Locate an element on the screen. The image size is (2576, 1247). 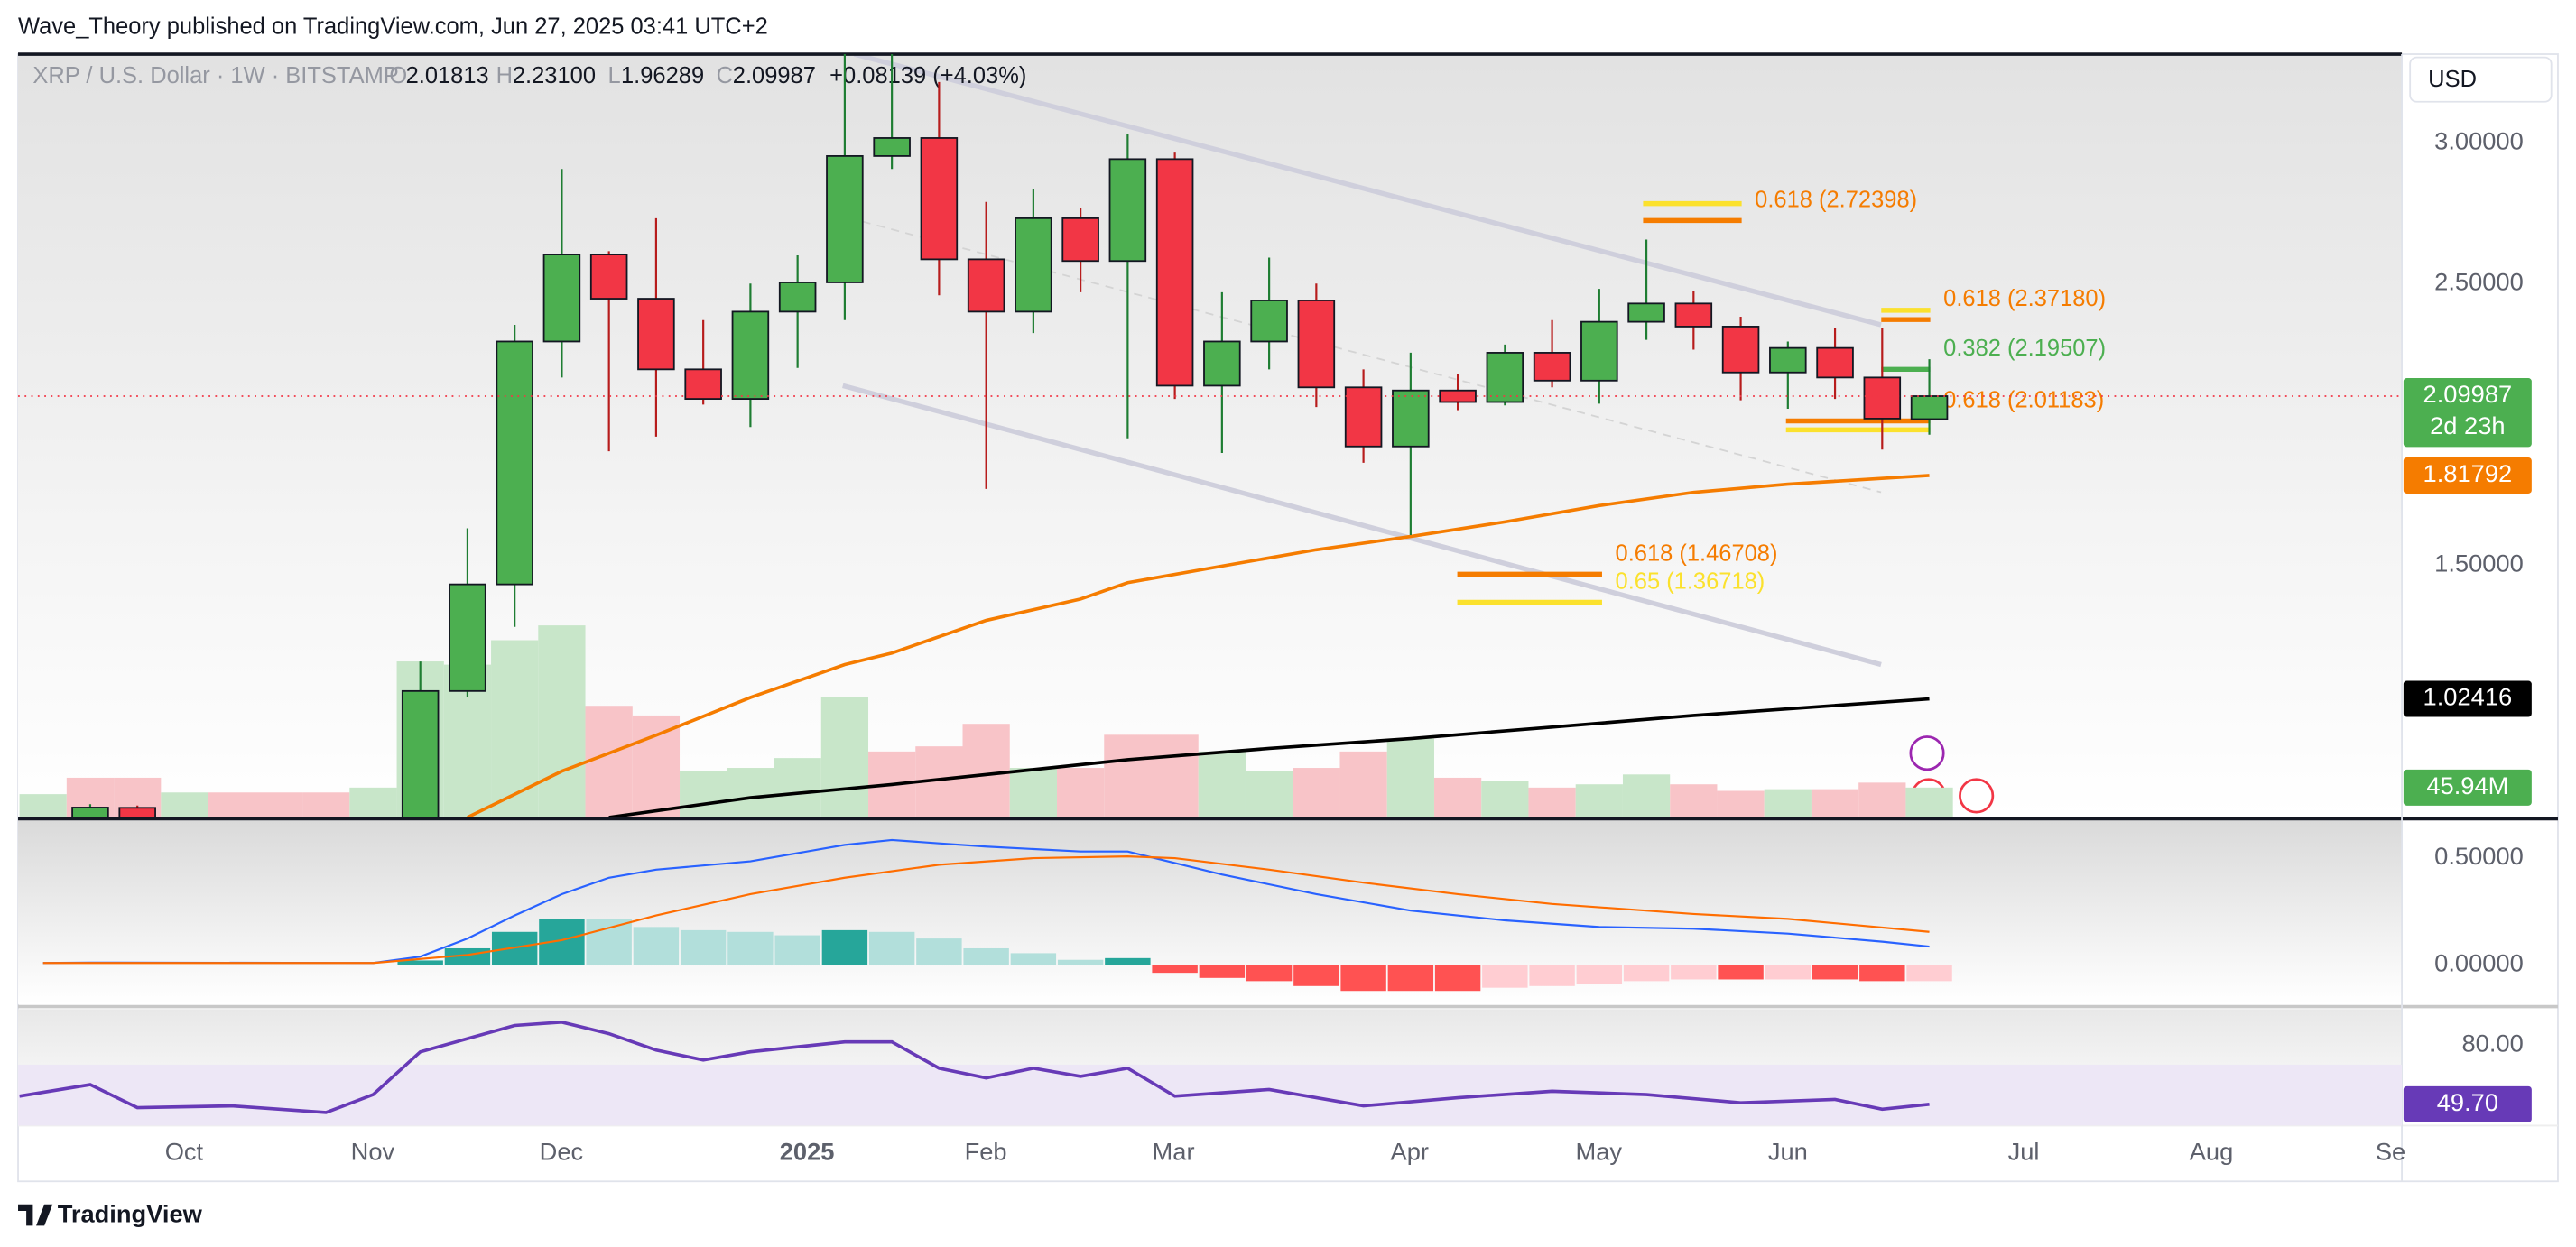
legend-label: L is located at coordinates (613, 75).